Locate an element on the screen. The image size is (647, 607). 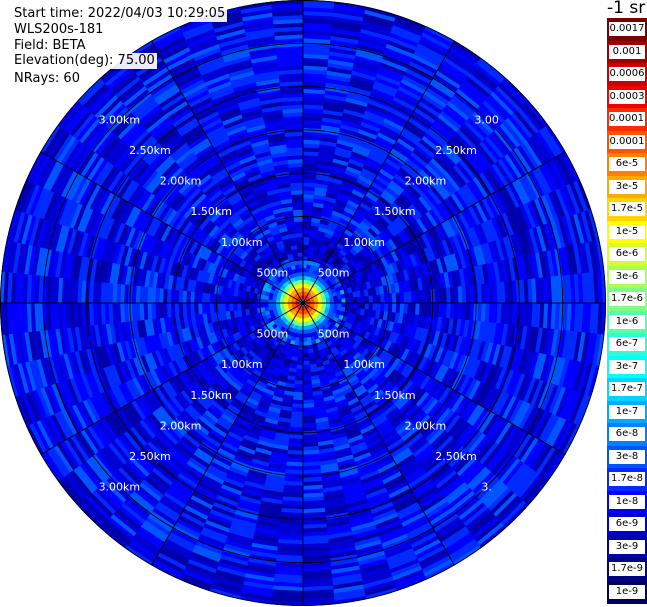
colorbar-tick-label: 0.0017 is located at coordinates (627, 29).